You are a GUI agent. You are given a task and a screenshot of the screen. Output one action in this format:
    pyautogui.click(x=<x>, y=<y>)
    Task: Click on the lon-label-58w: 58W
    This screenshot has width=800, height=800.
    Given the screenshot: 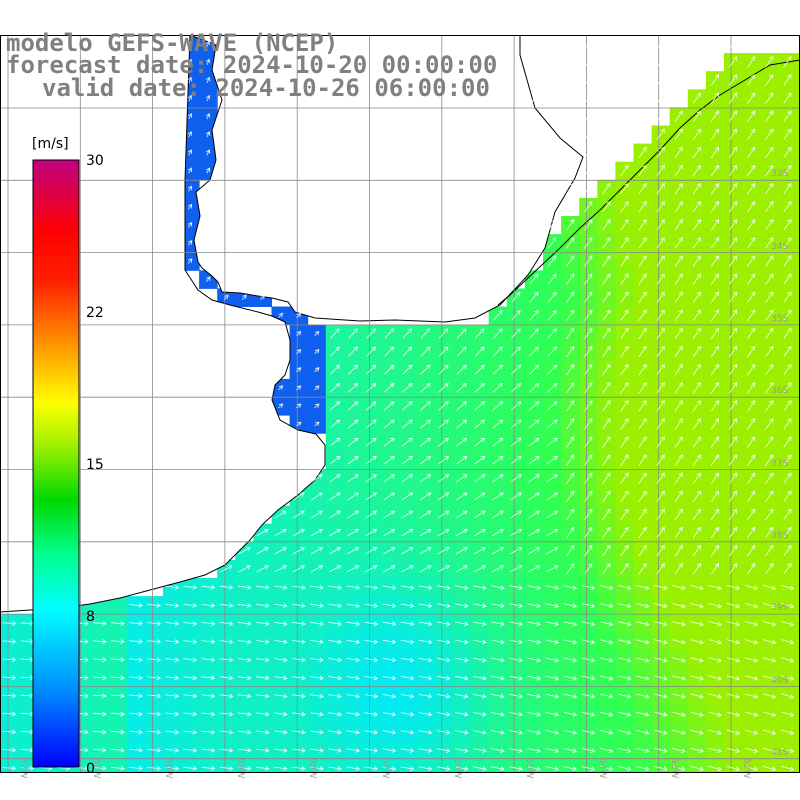 What is the action you would take?
    pyautogui.click(x=312, y=768)
    